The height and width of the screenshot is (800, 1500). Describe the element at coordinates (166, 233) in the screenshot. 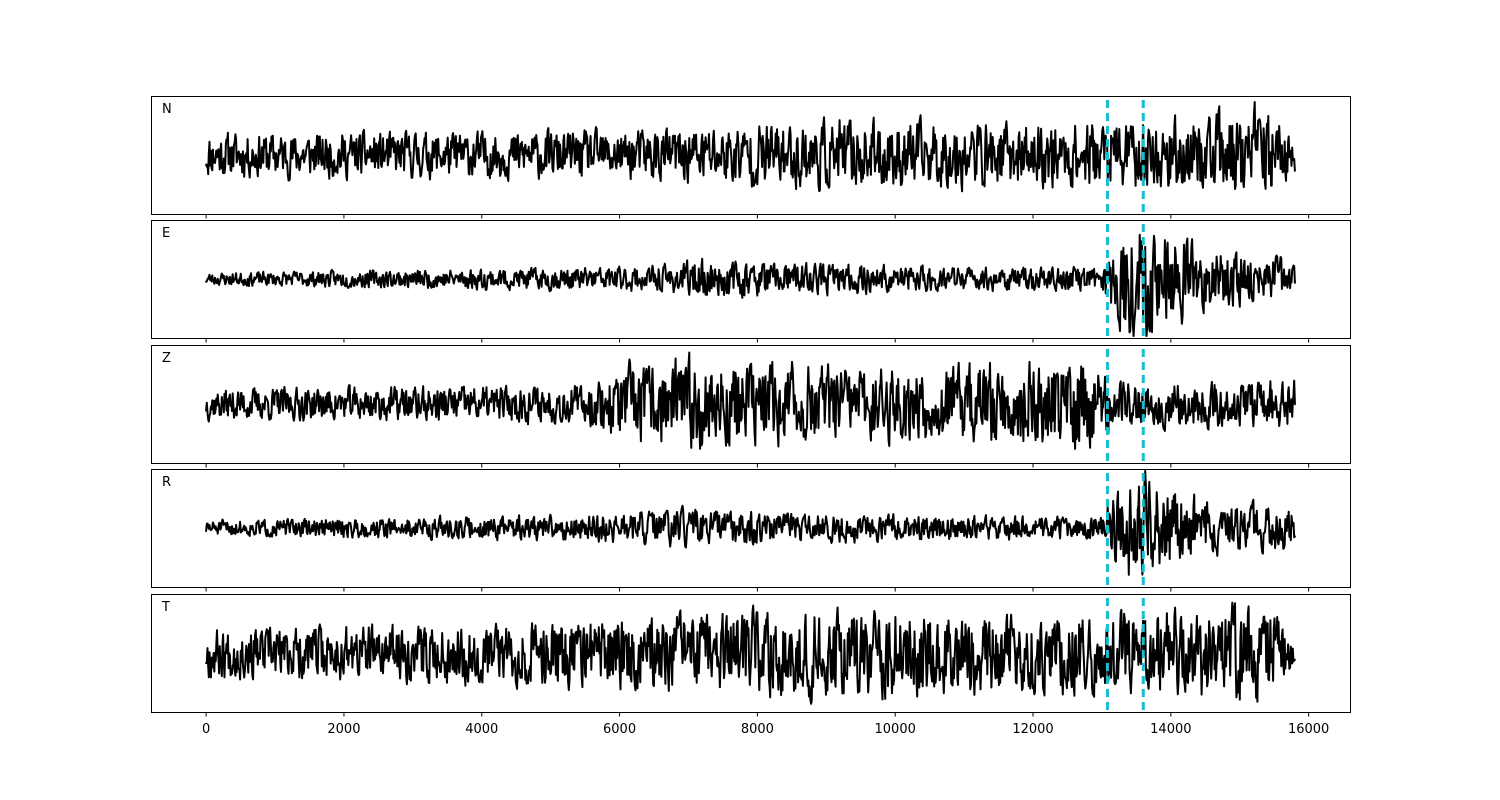

I see `panel-label: E` at that location.